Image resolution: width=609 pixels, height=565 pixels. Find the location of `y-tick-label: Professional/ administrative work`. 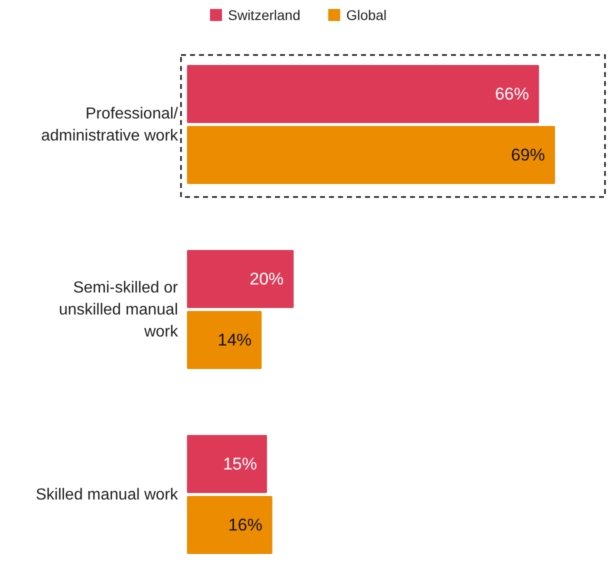

y-tick-label: Professional/ administrative work is located at coordinates (110, 124).